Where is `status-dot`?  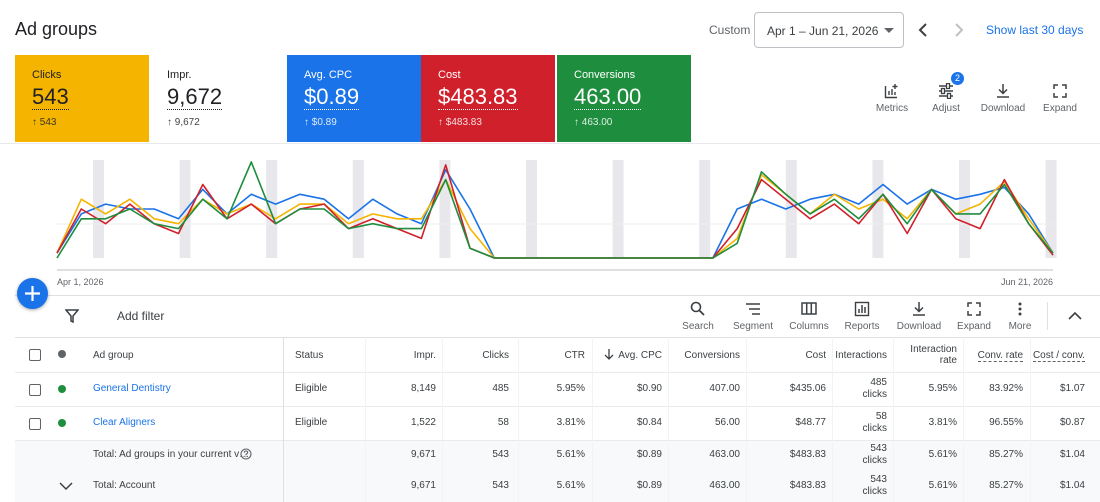
status-dot is located at coordinates (62, 389).